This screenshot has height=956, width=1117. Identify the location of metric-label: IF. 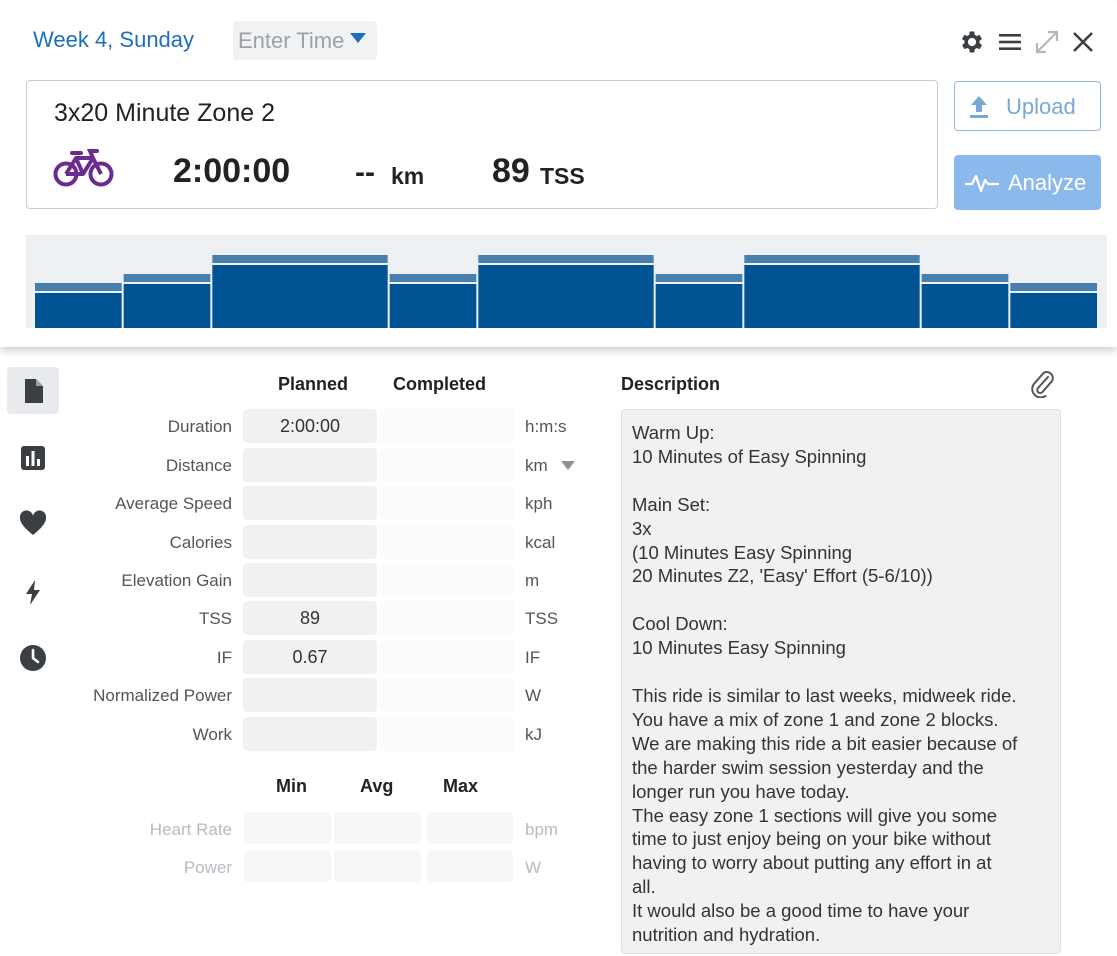
(224, 657).